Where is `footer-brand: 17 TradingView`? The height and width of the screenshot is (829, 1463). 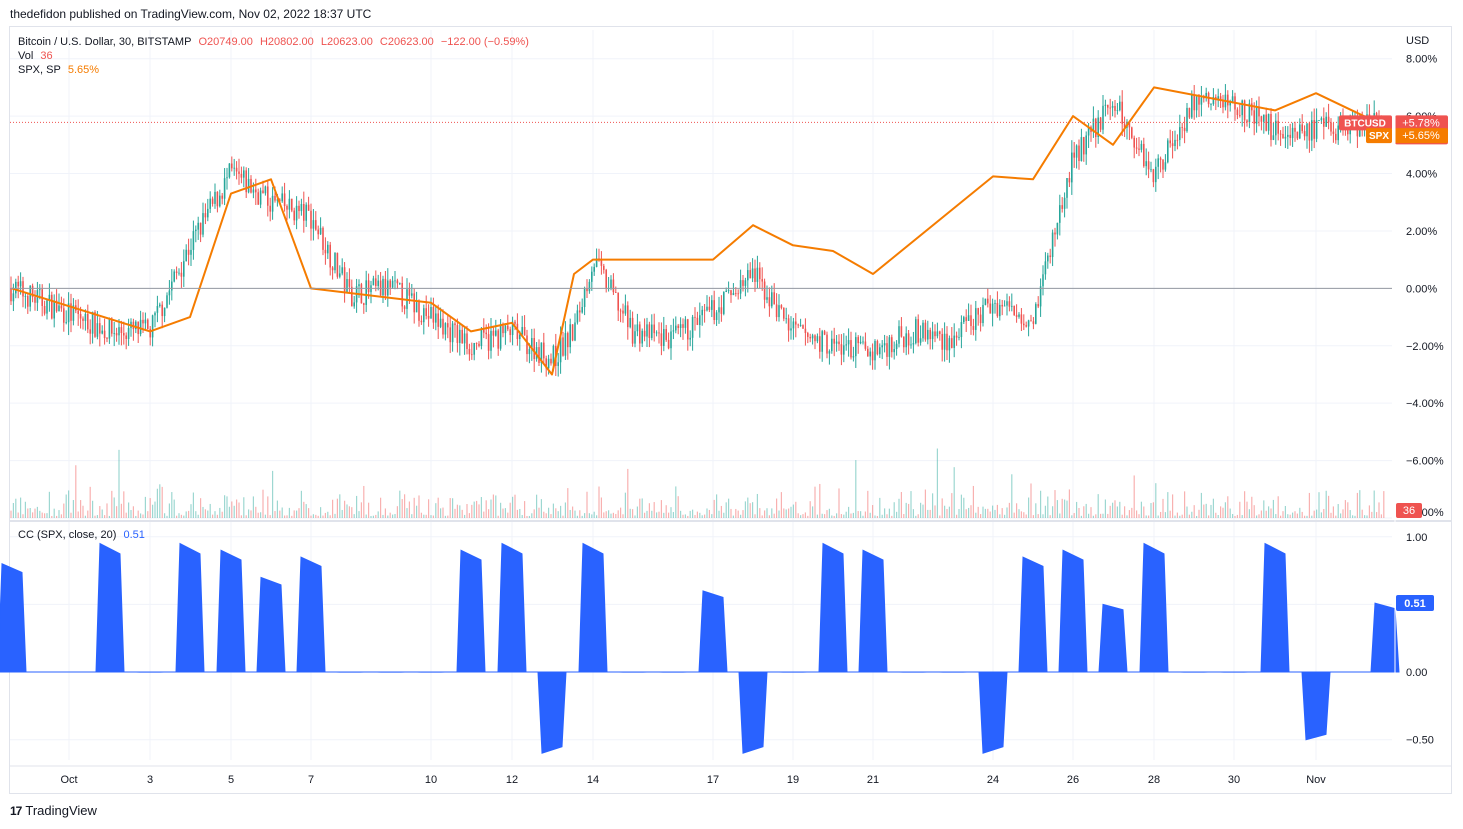 footer-brand: 17 TradingView is located at coordinates (53, 810).